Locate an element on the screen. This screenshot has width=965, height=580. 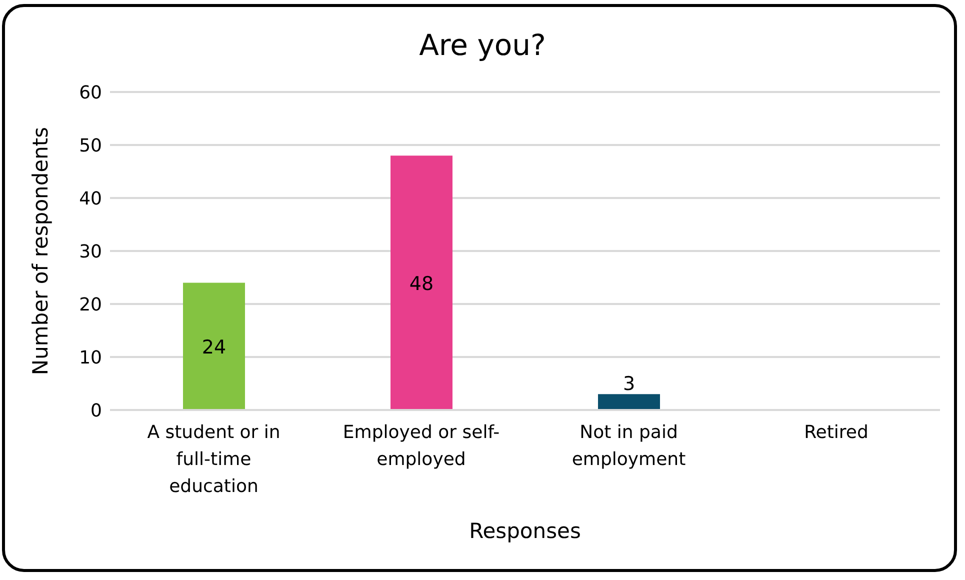
x-tick-label: Retired is located at coordinates (836, 432).